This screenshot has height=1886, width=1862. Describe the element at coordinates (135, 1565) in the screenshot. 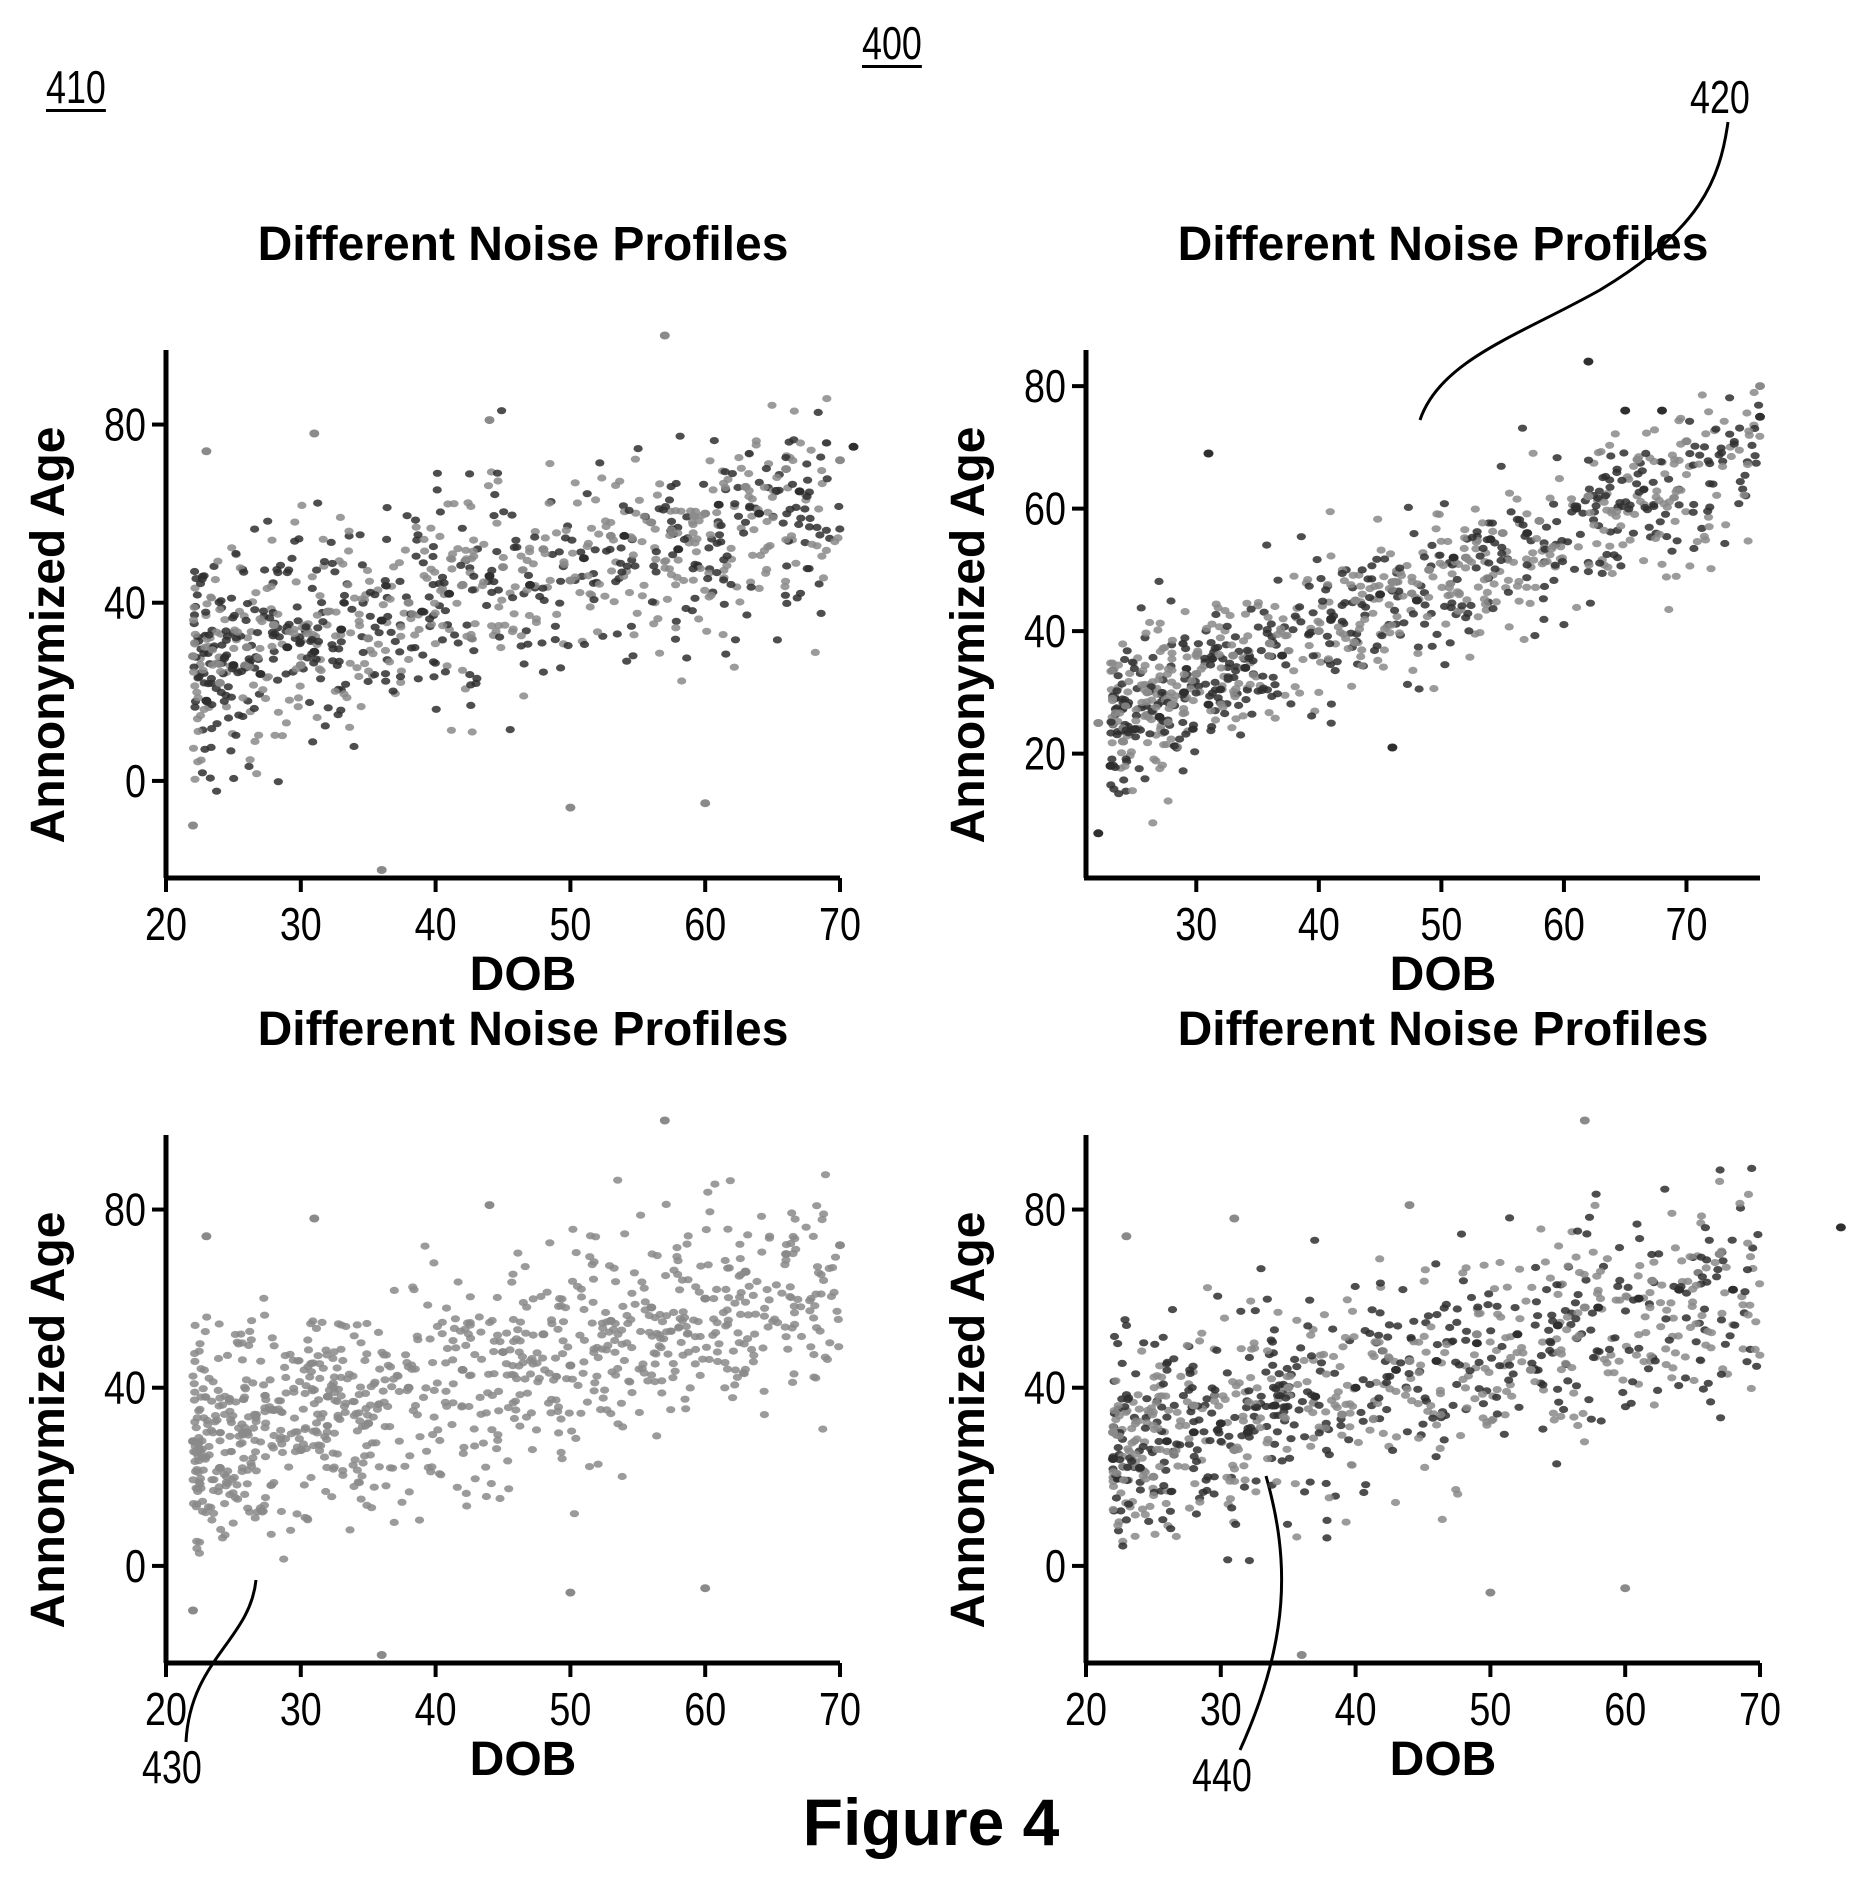

I see `y-tick-label: 0` at that location.